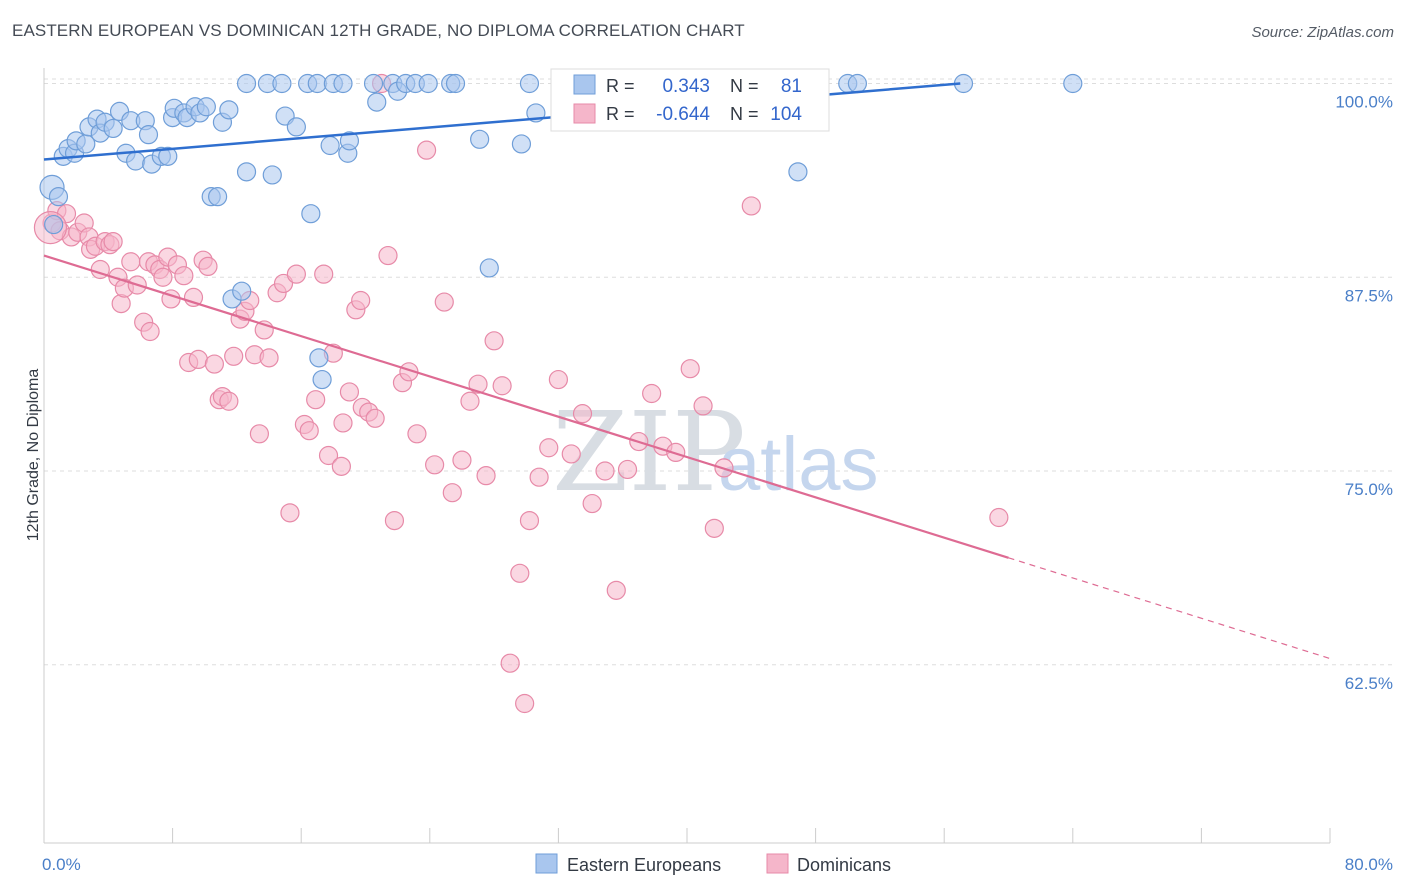  I want to click on legend-n-label-2: N =, so click(744, 114).